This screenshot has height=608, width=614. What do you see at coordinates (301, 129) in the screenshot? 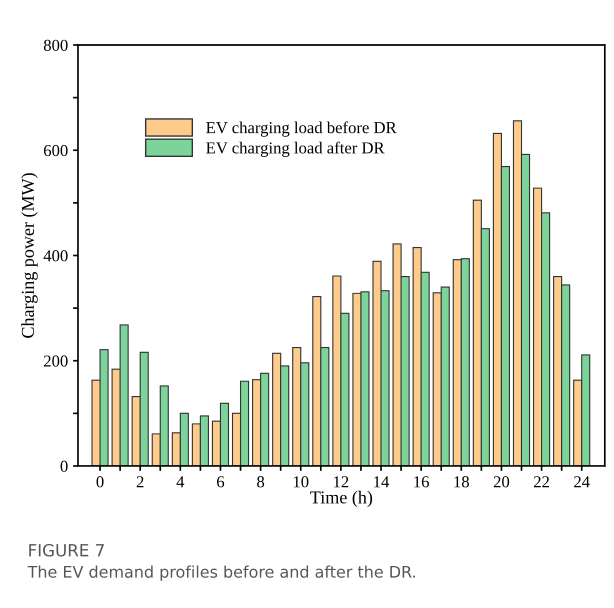
I see `legend-label: EV charging load before DR` at bounding box center [301, 129].